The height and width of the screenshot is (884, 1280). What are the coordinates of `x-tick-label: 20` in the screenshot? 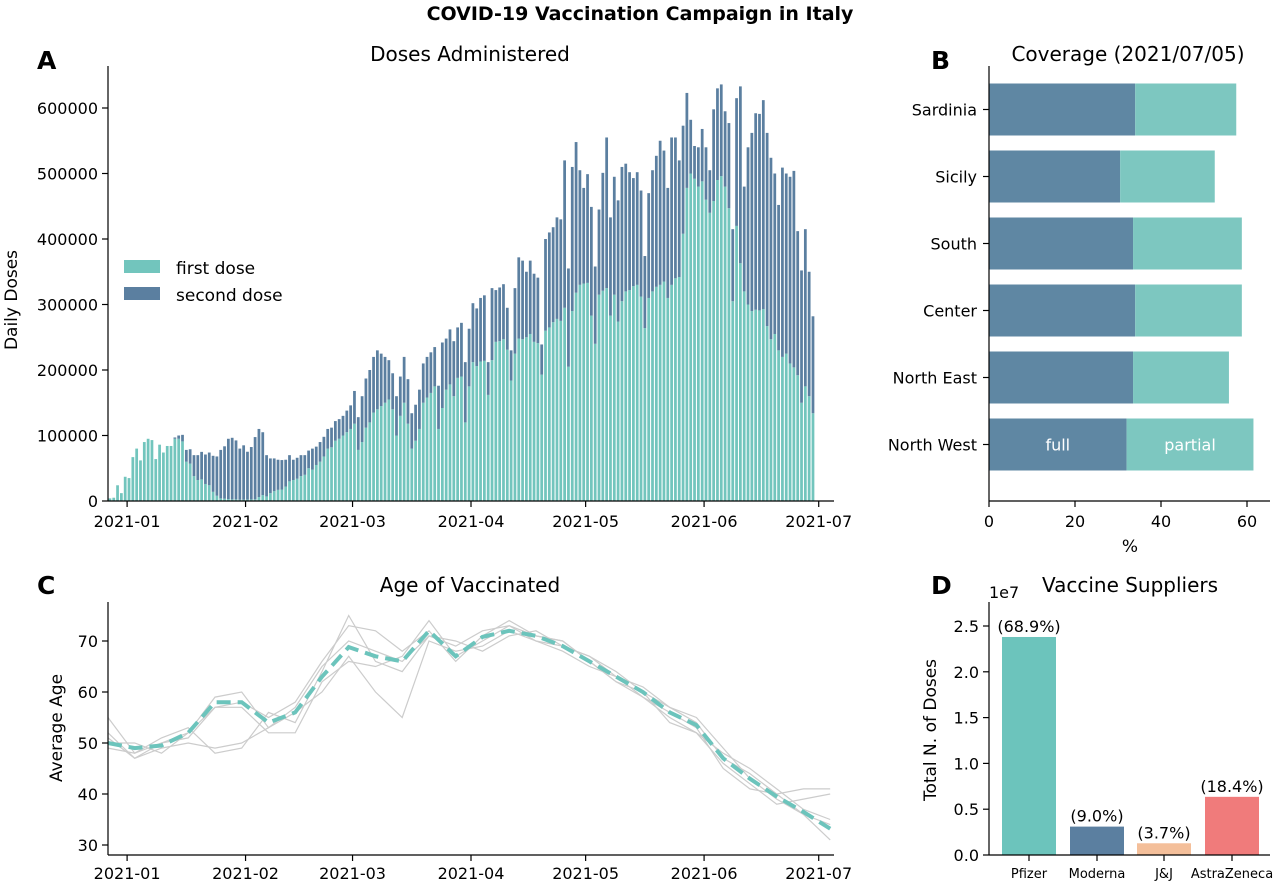 It's located at (1075, 521).